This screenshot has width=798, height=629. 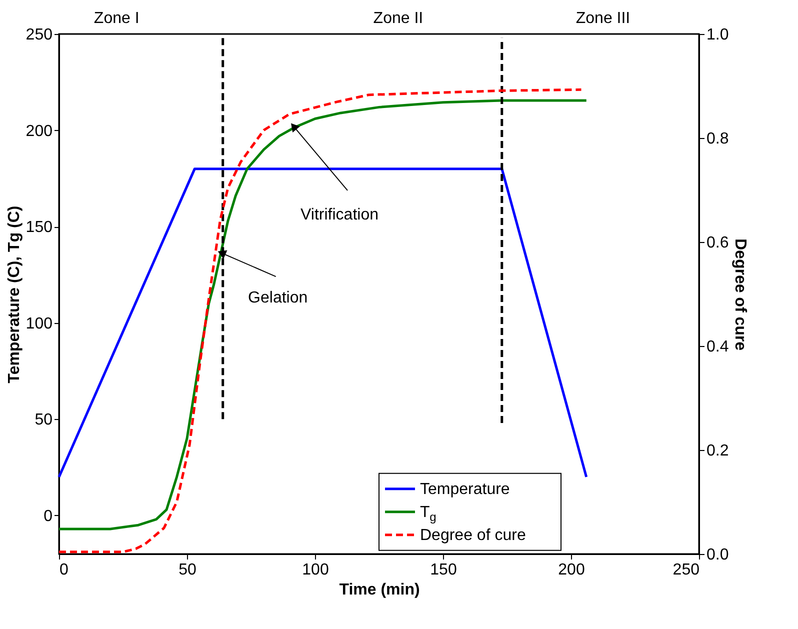 What do you see at coordinates (43, 420) in the screenshot?
I see `y-tick-label: 50` at bounding box center [43, 420].